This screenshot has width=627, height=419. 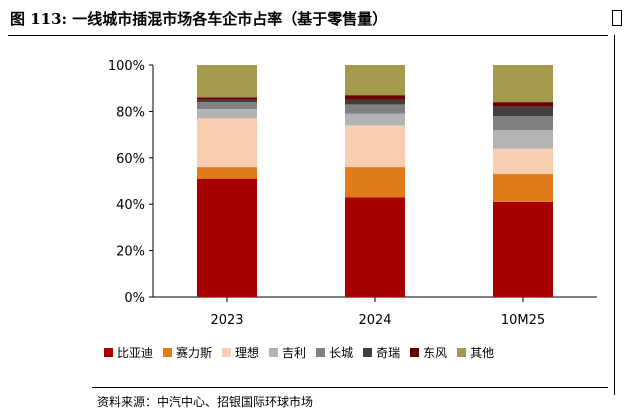 What do you see at coordinates (435, 353) in the screenshot?
I see `legend-label: 东风` at bounding box center [435, 353].